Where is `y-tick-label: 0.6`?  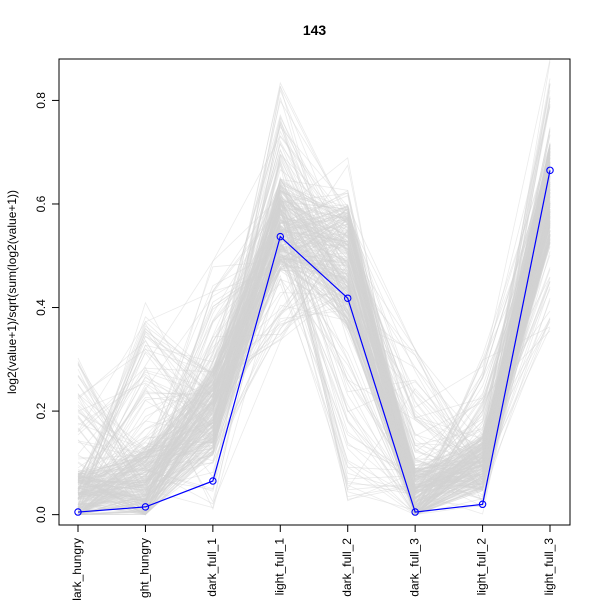
y-tick-label: 0.6 is located at coordinates (41, 203).